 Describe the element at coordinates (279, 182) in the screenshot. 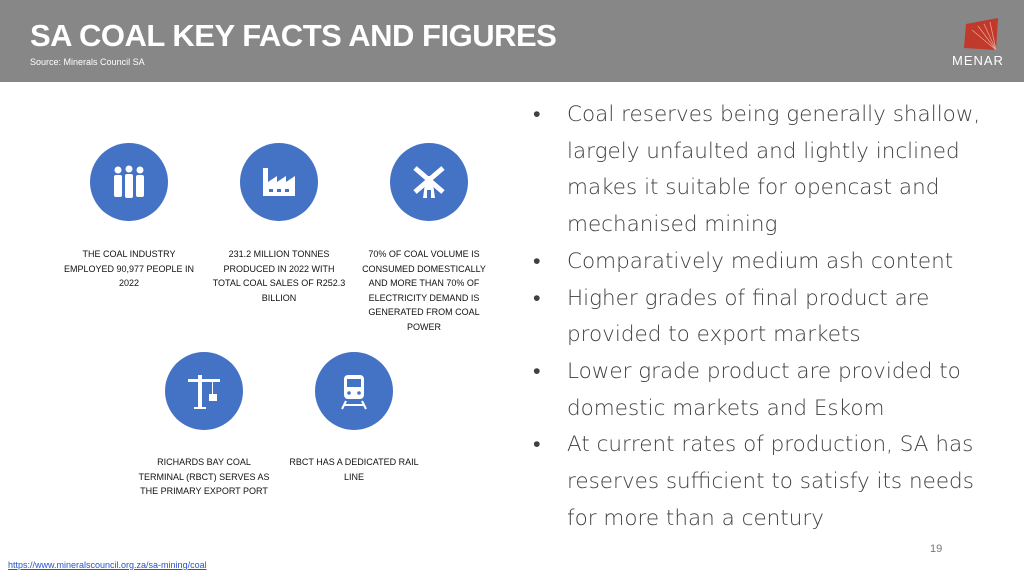

I see `factory-icon` at that location.